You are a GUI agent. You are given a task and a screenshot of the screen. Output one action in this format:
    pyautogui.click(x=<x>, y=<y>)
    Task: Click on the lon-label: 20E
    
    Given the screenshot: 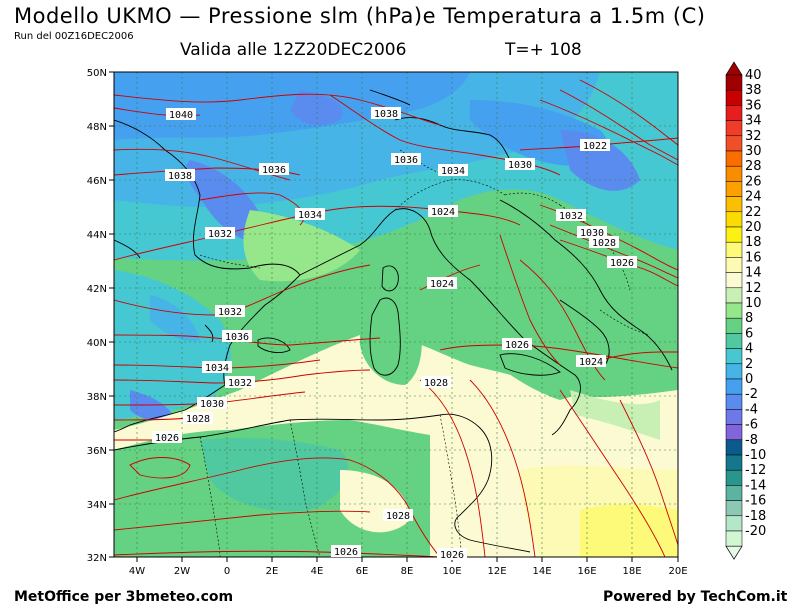 What is the action you would take?
    pyautogui.click(x=677, y=571)
    